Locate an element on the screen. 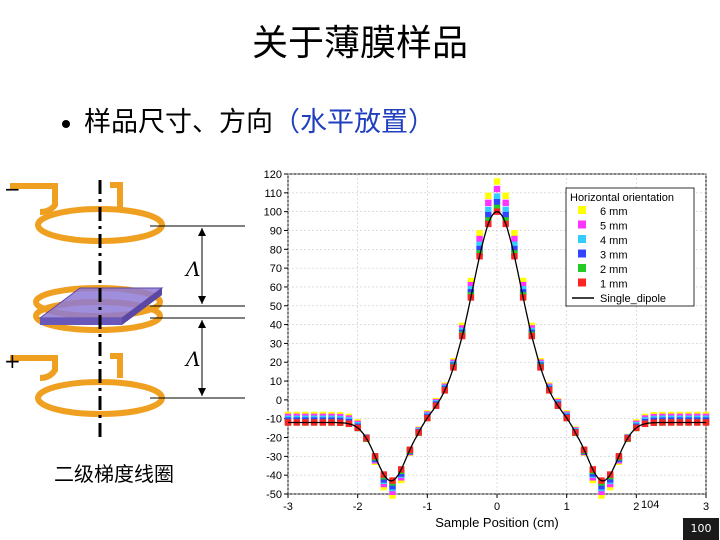 Image resolution: width=720 pixels, height=540 pixels. lambda-label-top: Λ is located at coordinates (192, 269).